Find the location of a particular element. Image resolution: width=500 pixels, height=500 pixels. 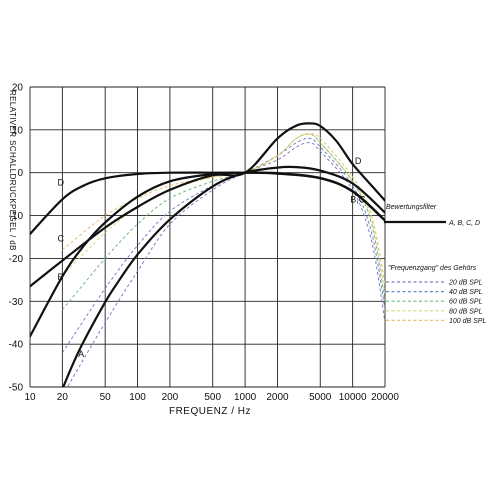

x-tick-label: 50 is located at coordinates (106, 397).